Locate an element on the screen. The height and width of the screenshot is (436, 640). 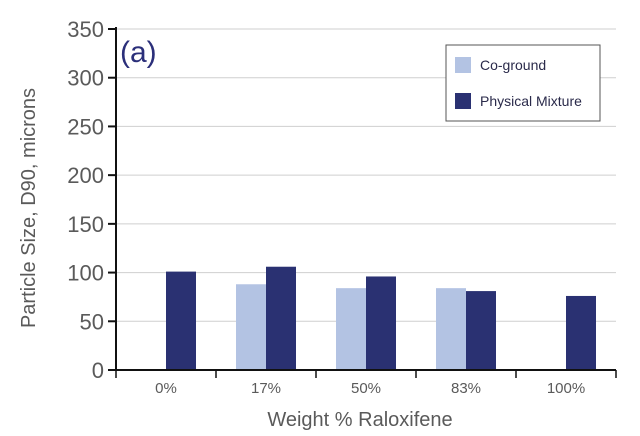
panel-label: (a) is located at coordinates (138, 52).